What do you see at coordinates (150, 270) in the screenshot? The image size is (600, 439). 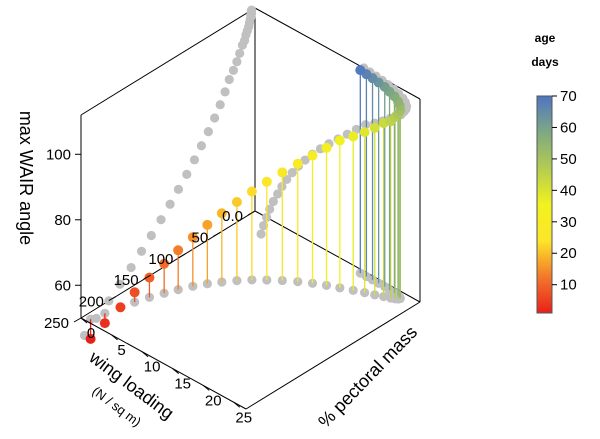 I see `x-axis: 0.0 50 100 150 200 250` at bounding box center [150, 270].